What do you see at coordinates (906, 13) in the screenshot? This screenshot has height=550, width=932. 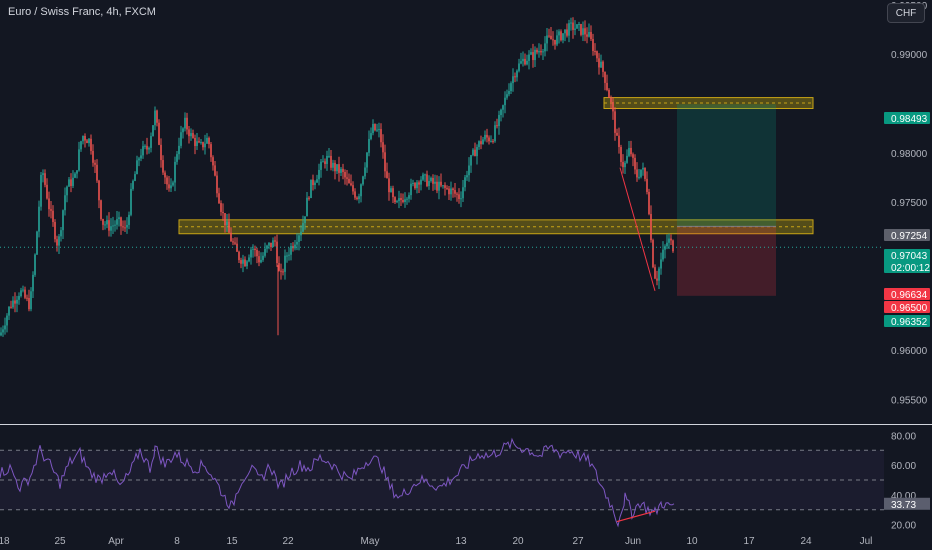 I see `currency-button: CHF` at bounding box center [906, 13].